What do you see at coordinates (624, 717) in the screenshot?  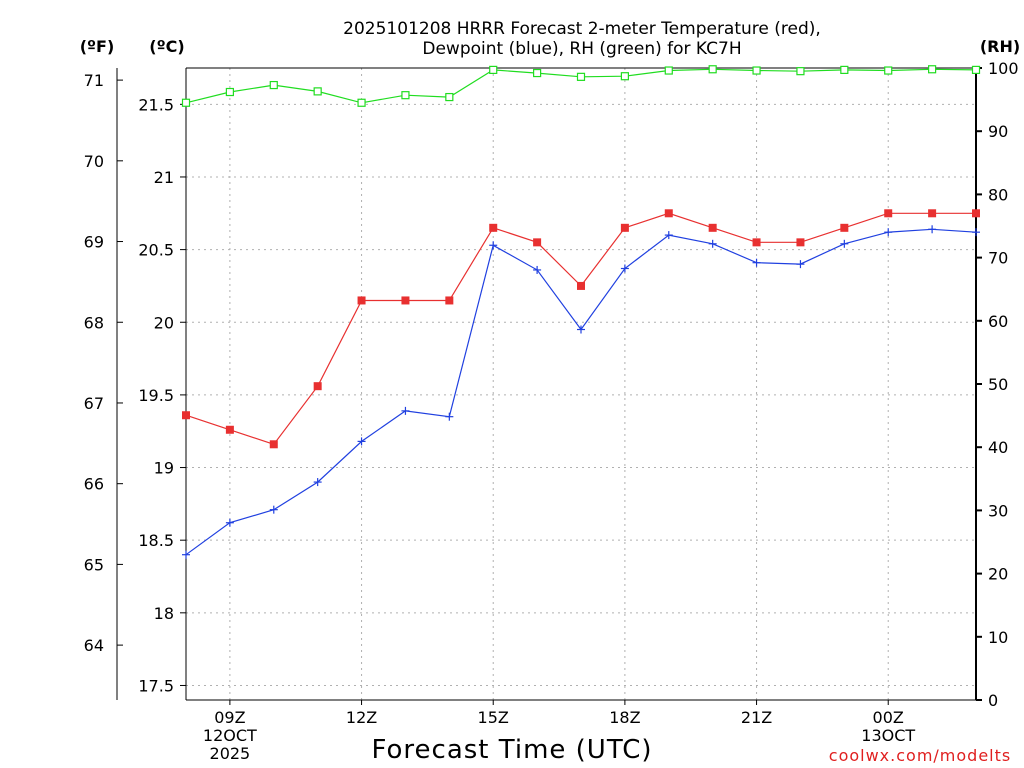 I see `x-tick-label: 18Z` at bounding box center [624, 717].